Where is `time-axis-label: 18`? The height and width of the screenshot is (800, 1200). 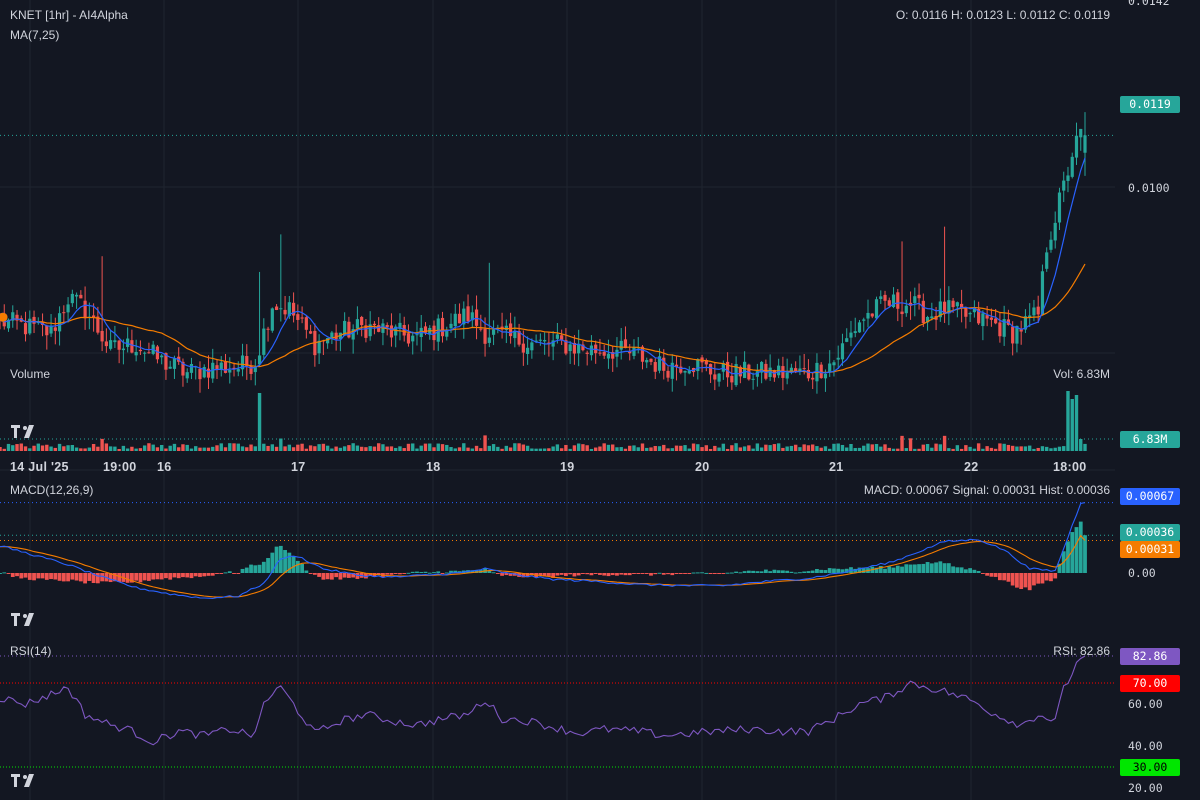 time-axis-label: 18 is located at coordinates (433, 467).